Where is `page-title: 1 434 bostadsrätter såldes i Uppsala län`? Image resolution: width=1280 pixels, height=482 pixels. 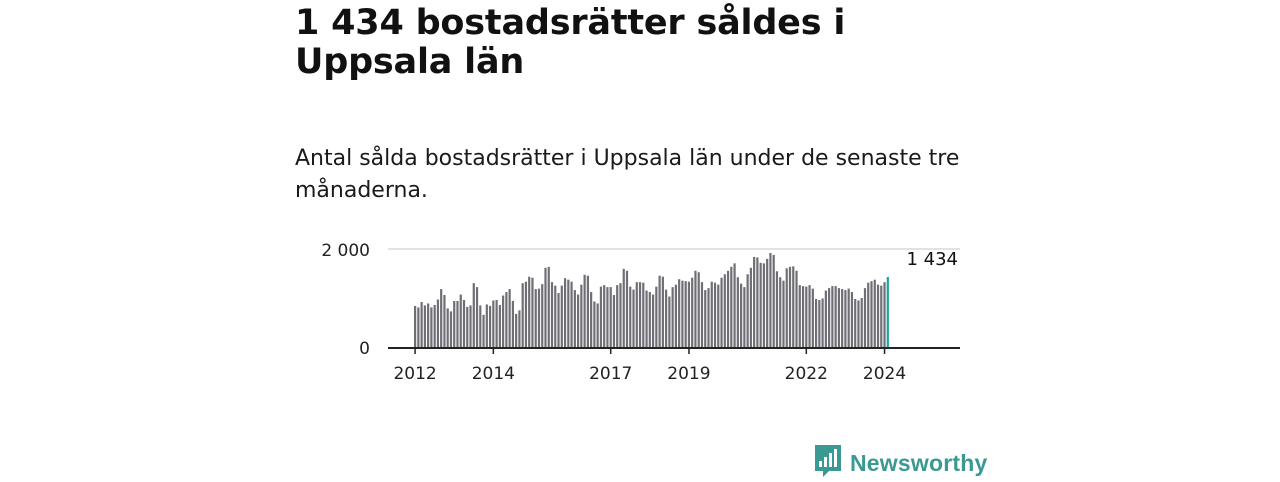
page-title: 1 434 bostadsrätter såldes i Uppsala län is located at coordinates (570, 42).